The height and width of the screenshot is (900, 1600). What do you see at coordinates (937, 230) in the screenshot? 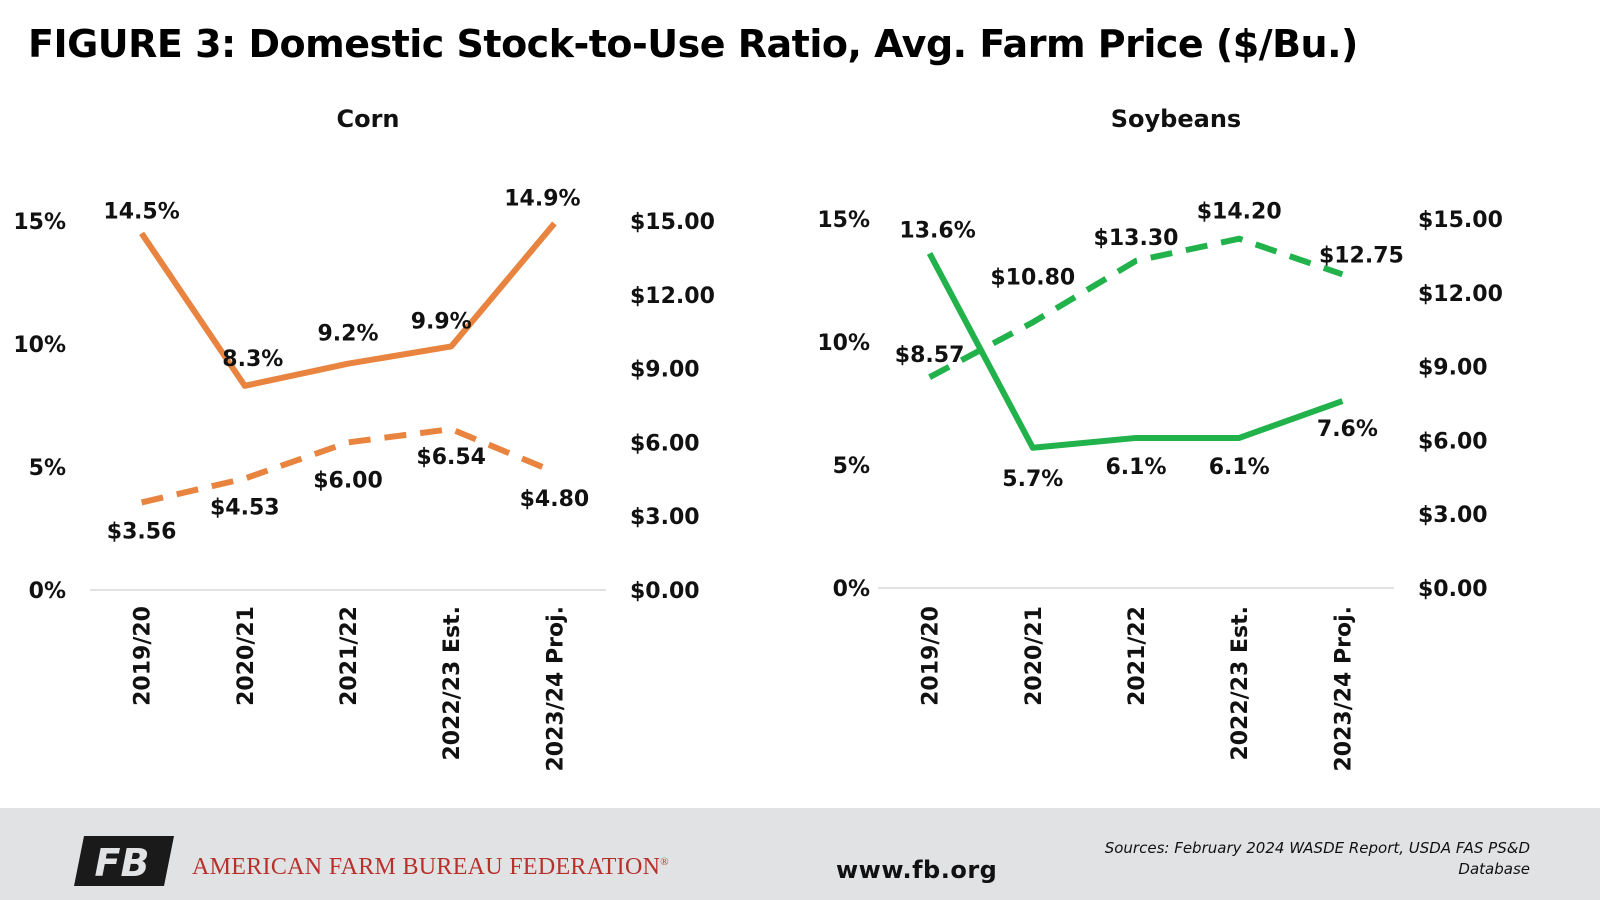
I see `soybeans-stock-to-use-data-label: 13.6%` at bounding box center [937, 230].